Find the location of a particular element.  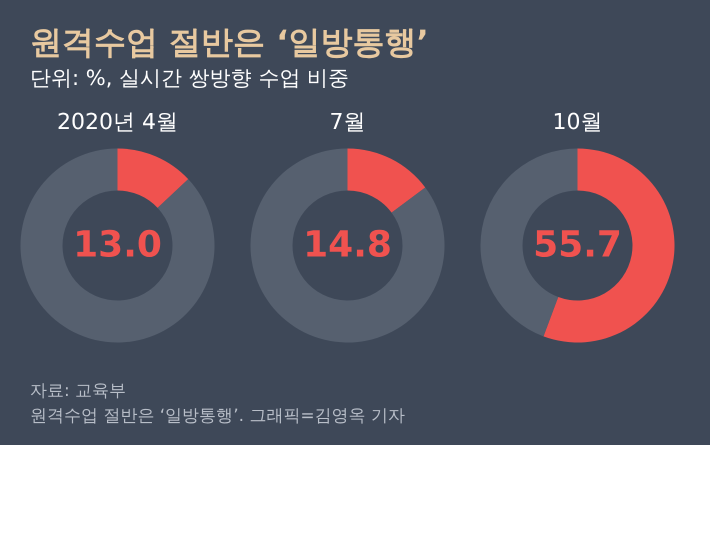

text: 원격수업 절반은 ‘일방통행’ is located at coordinates (229, 42).